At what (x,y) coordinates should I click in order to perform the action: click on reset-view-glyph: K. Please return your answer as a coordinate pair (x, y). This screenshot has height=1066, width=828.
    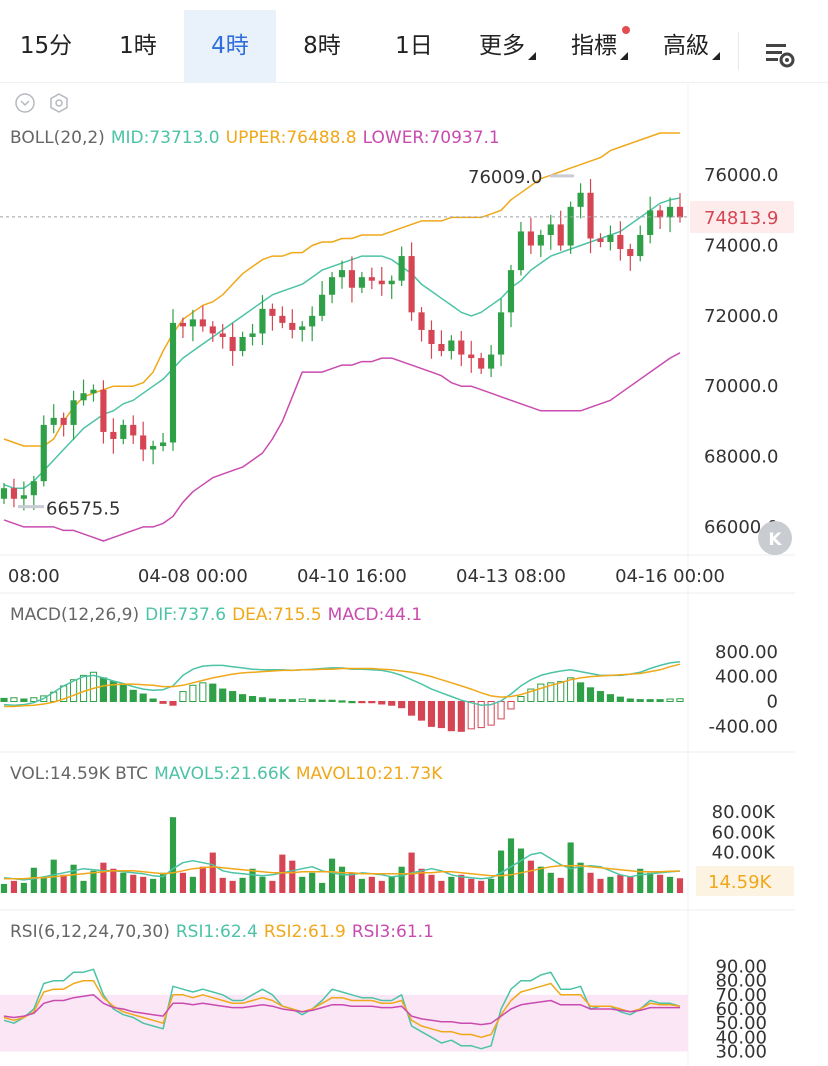
    Looking at the image, I should click on (775, 540).